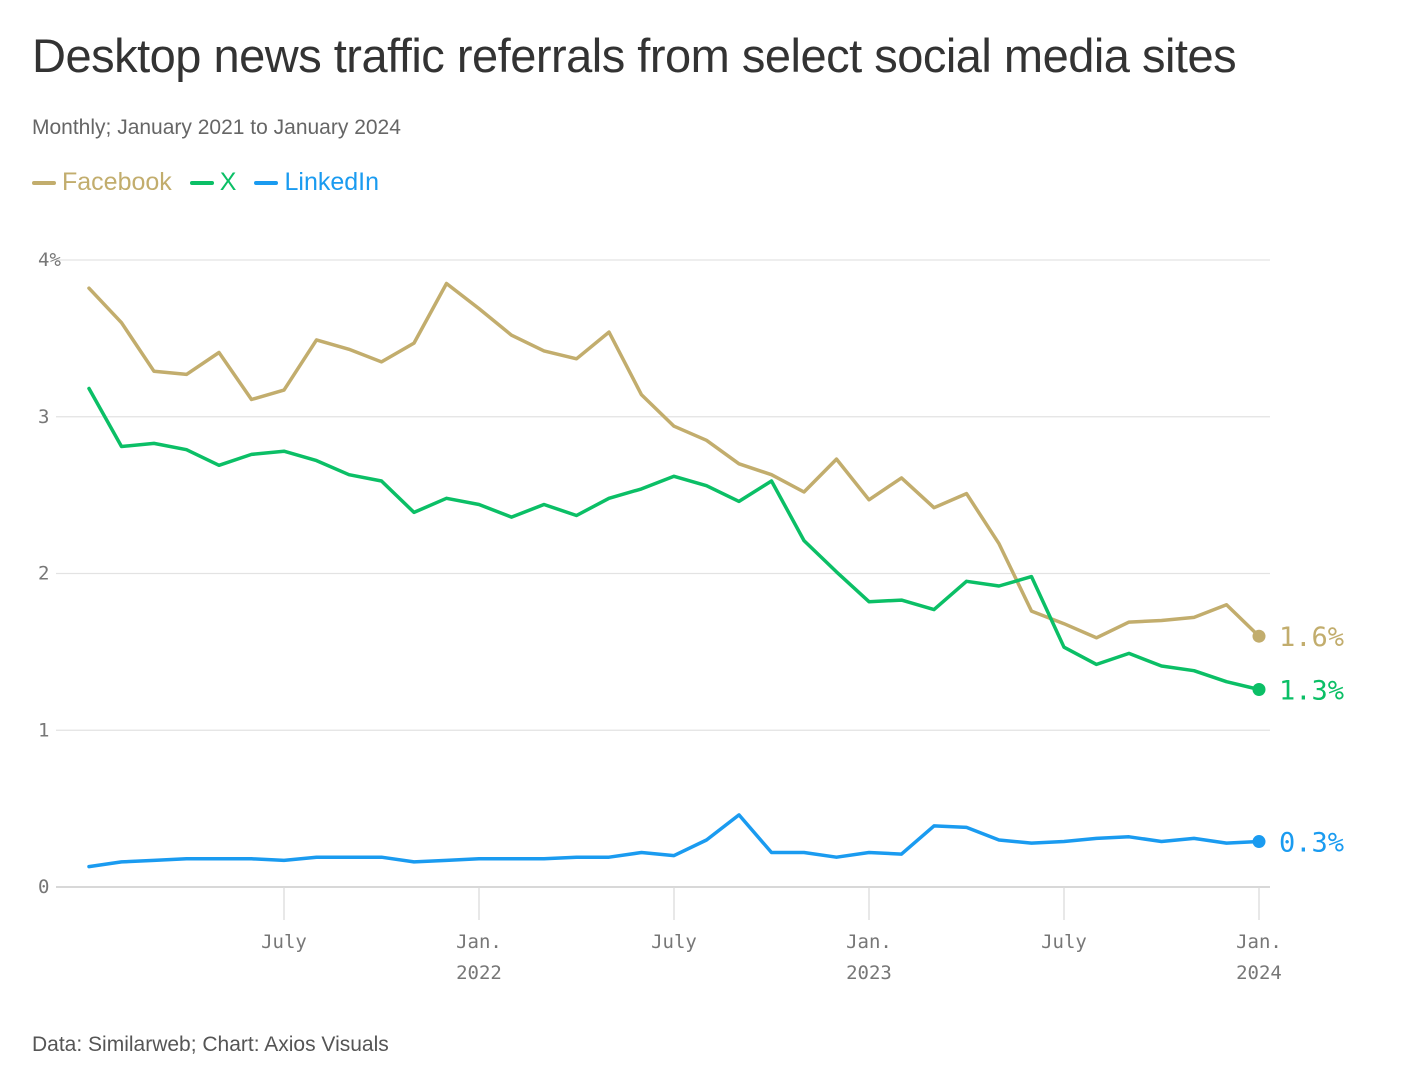 This screenshot has width=1424, height=1092. Describe the element at coordinates (1311, 637) in the screenshot. I see `end-label-facebook: 1.6%` at that location.